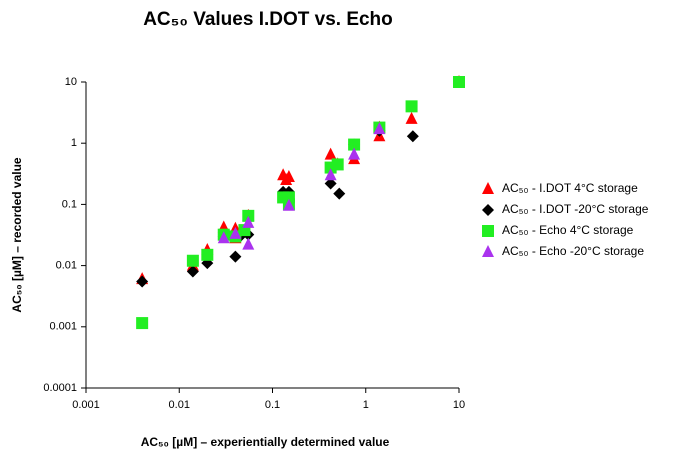 The image size is (676, 459). Describe the element at coordinates (570, 188) in the screenshot. I see `legend-text: AC₅₀ - I.DOT 4°C storage` at that location.